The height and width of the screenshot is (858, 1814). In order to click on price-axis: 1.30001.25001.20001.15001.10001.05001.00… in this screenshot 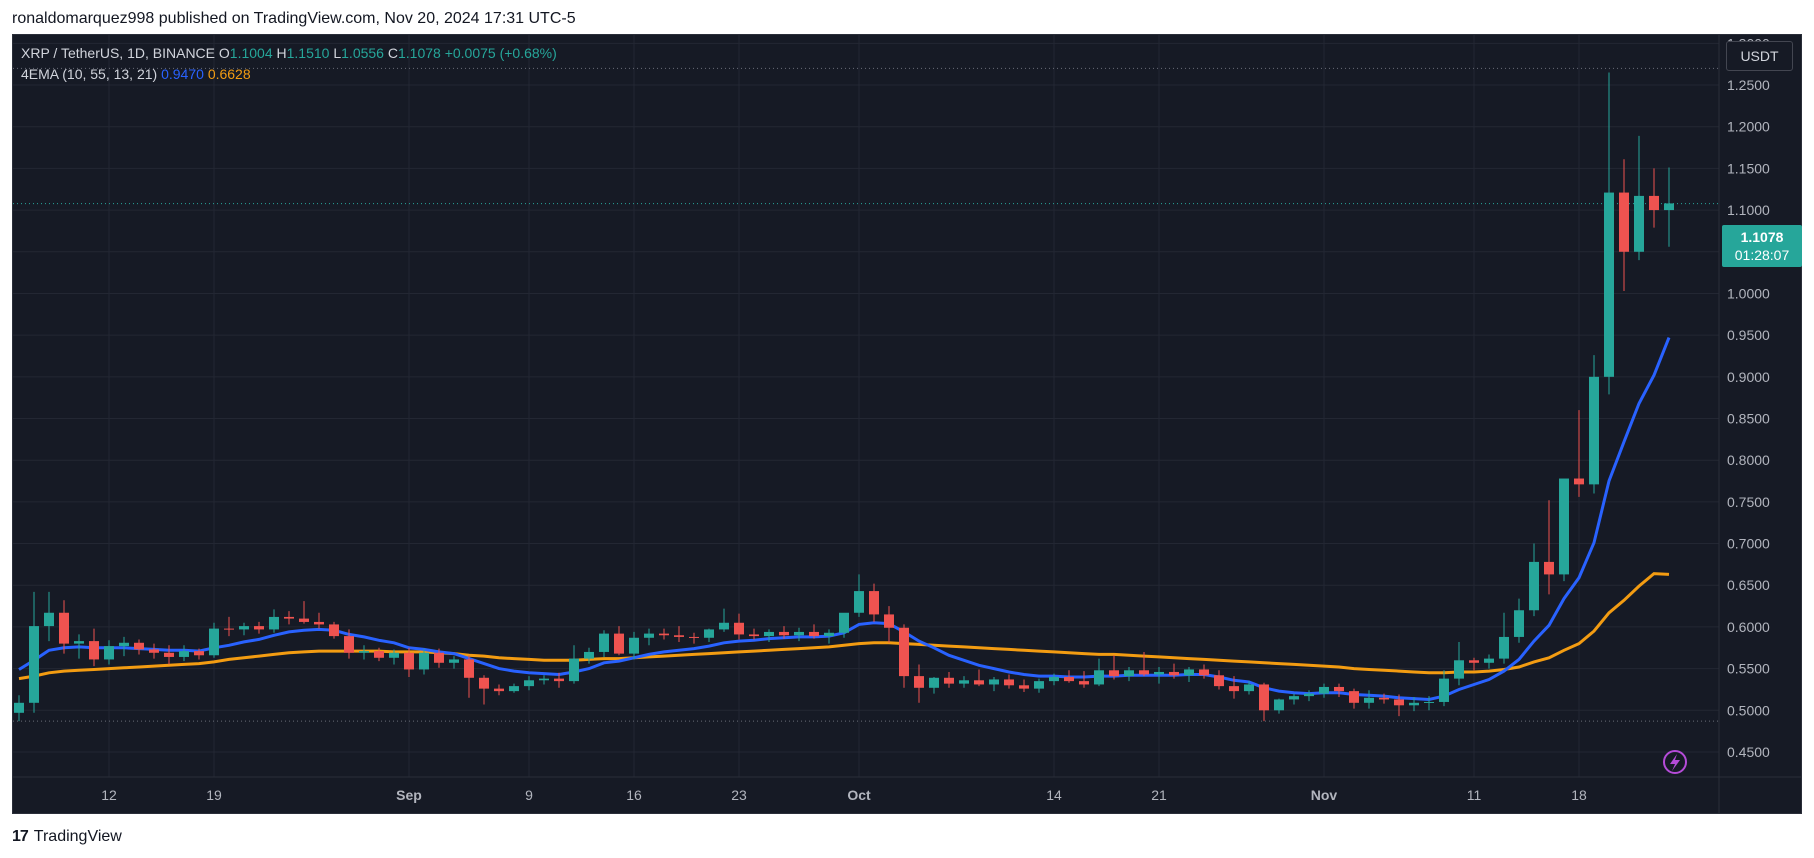, I will do `click(1748, 397)`.